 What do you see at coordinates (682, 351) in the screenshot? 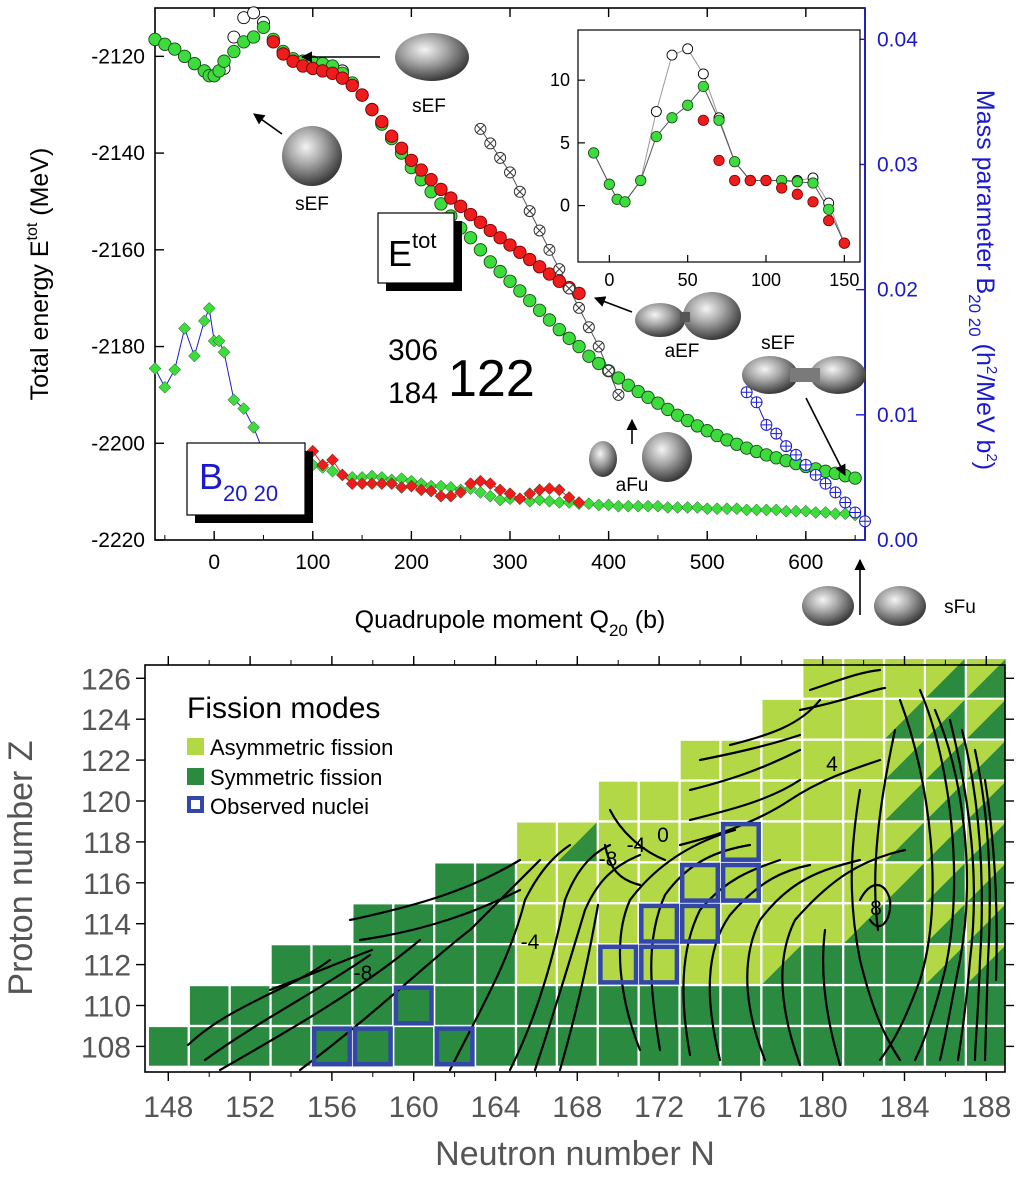
I see `shape-label-aef: aEF` at bounding box center [682, 351].